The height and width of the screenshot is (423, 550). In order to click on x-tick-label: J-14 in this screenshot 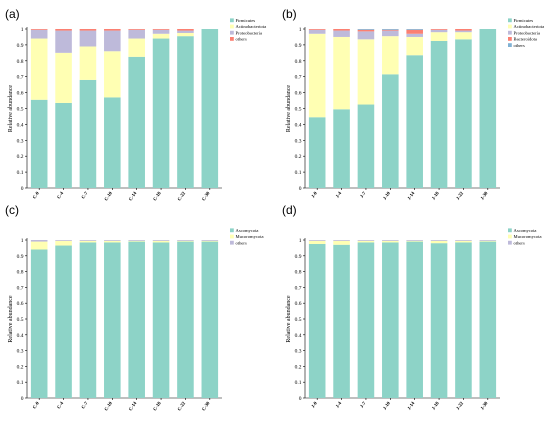, I will do `click(411, 196)`.